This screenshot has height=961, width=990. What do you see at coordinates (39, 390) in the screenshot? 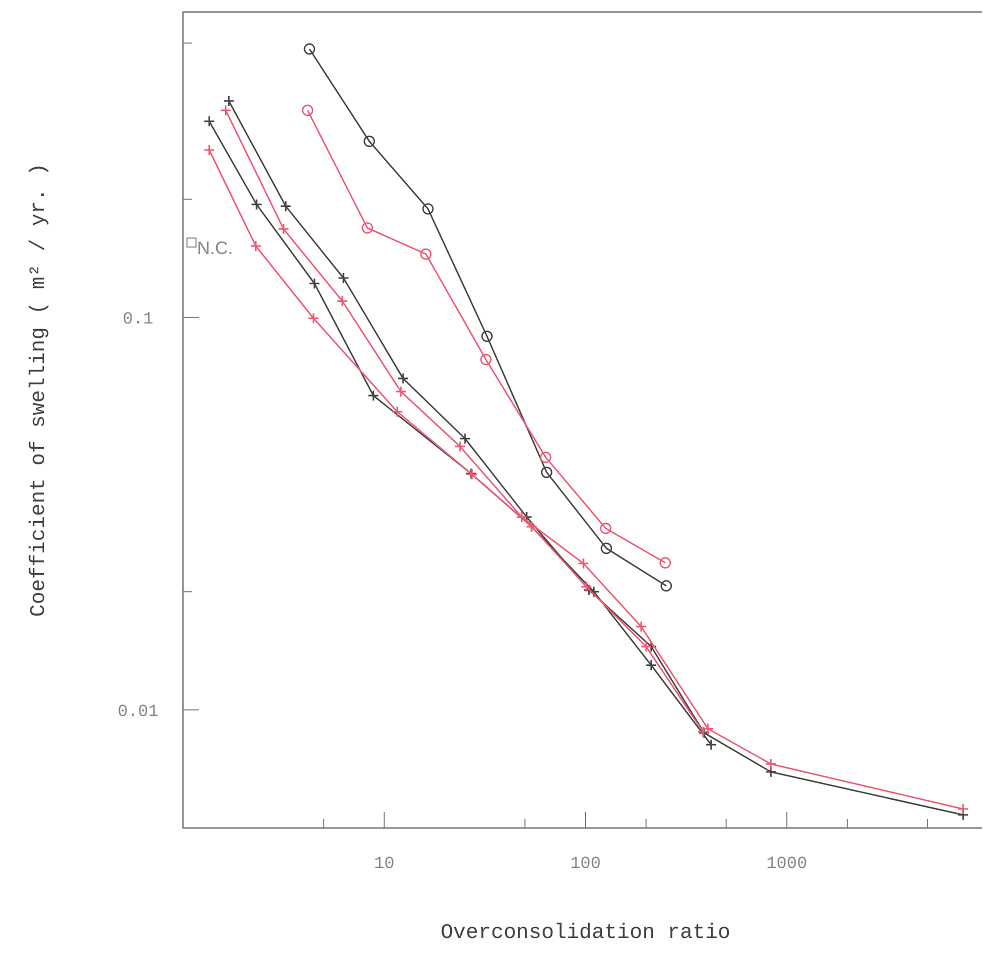
I see `y-axis-title: Coefficient of swelling ( m² / yr. )` at bounding box center [39, 390].